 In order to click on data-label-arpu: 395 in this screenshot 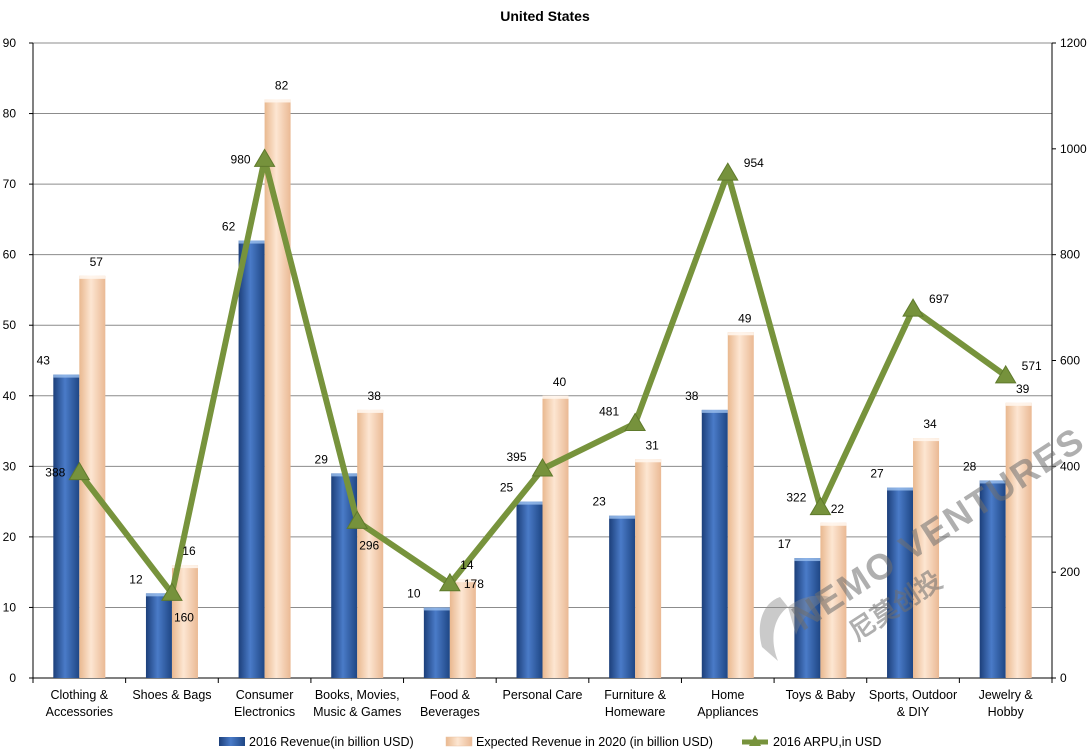, I will do `click(516, 457)`.